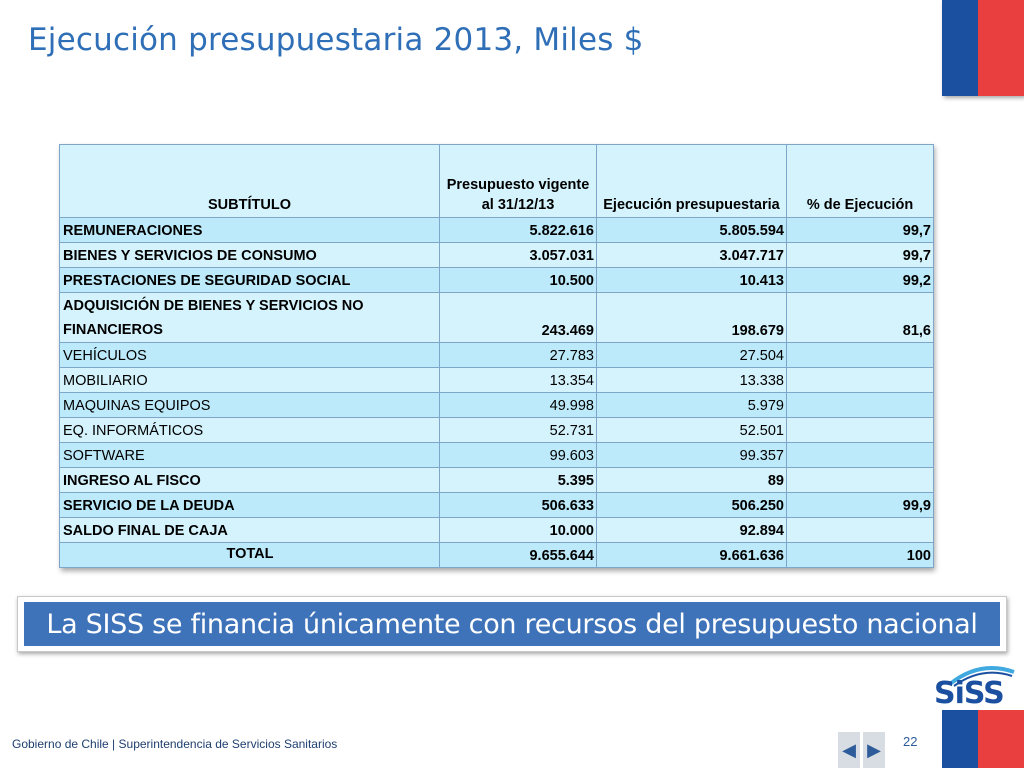  What do you see at coordinates (691, 455) in the screenshot?
I see `row-ejecucion: 99.357` at bounding box center [691, 455].